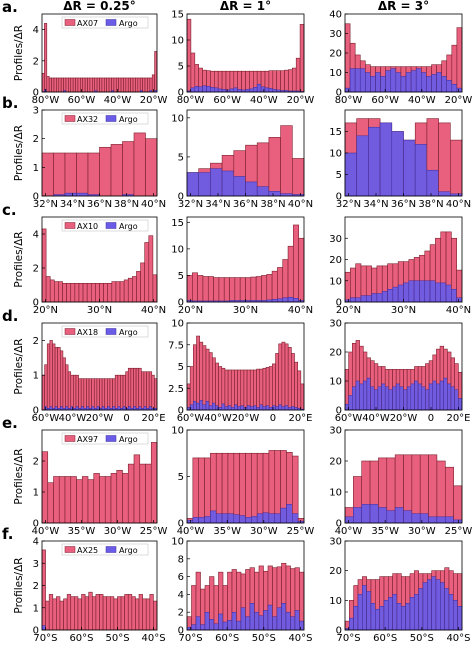 The width and height of the screenshot is (474, 645). What do you see at coordinates (126, 204) in the screenshot?
I see `x-tick-label: 38°N` at bounding box center [126, 204].